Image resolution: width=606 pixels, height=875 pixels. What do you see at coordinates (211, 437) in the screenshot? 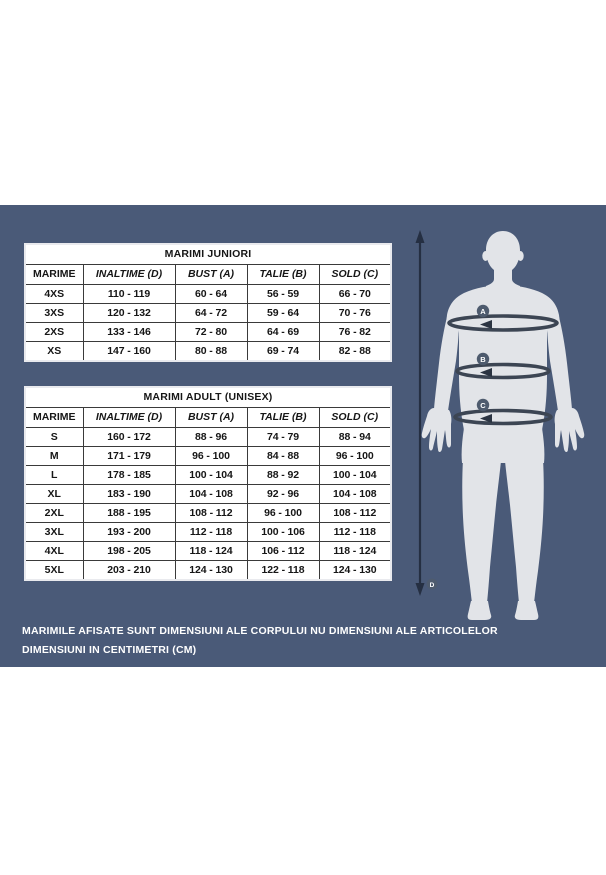
I see `cell-bust: 88 - 96` at bounding box center [211, 437].